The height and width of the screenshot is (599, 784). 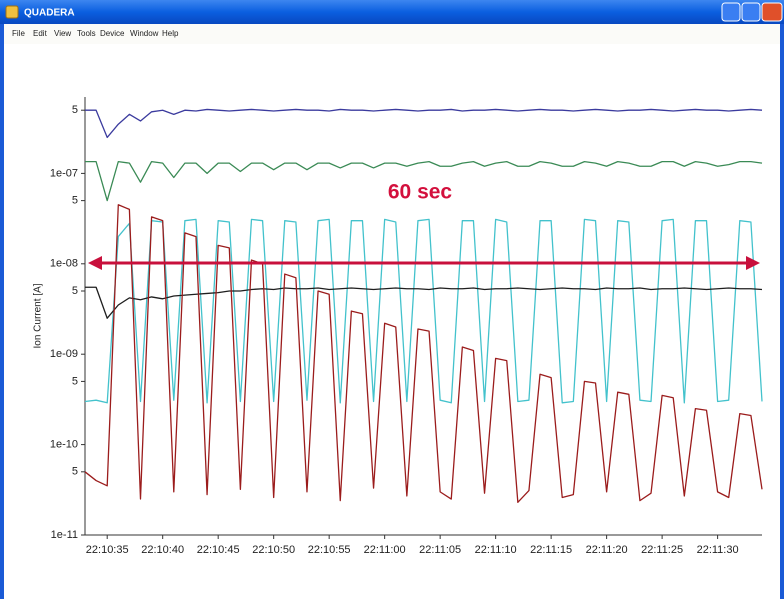 I want to click on x-tick-label: 22:11:10, so click(x=496, y=550).